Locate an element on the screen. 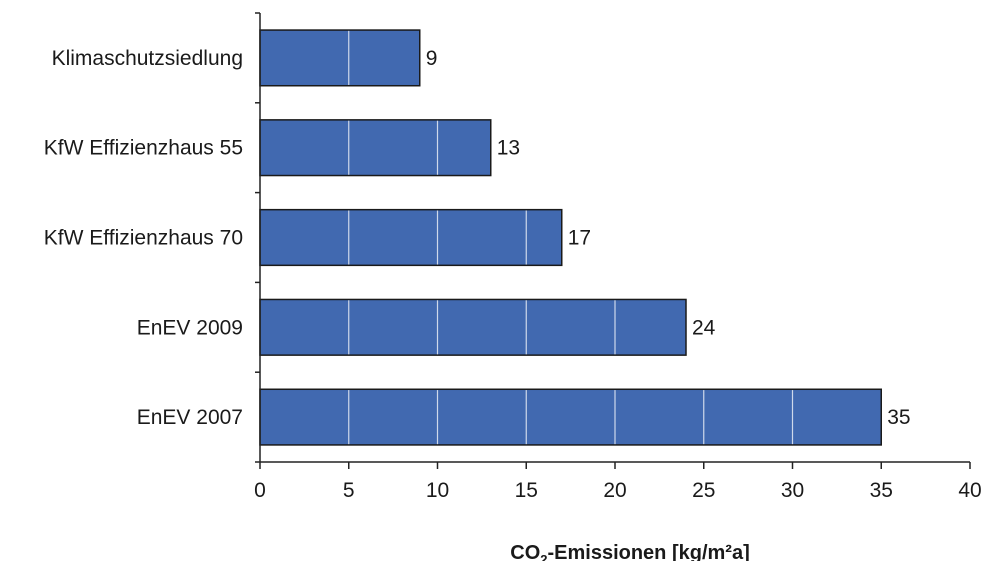  x-tick-label: 35 is located at coordinates (881, 490).